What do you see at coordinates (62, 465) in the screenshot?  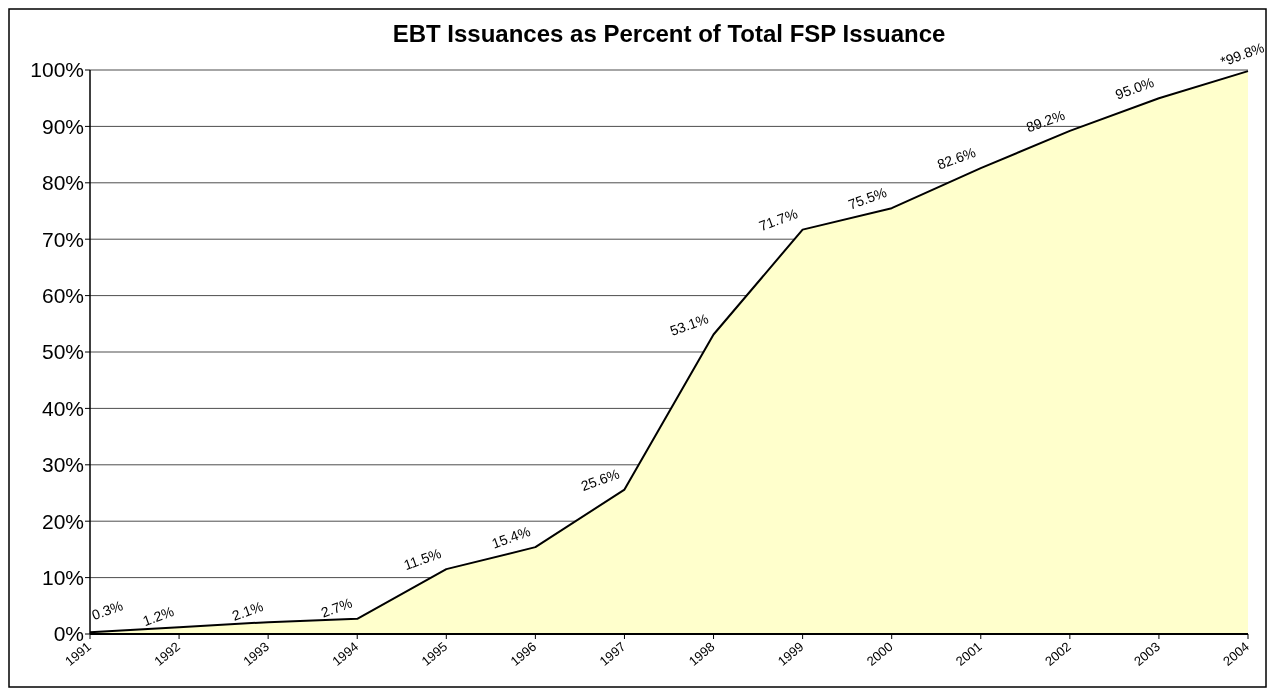 I see `y-tick-label: 30%` at bounding box center [62, 465].